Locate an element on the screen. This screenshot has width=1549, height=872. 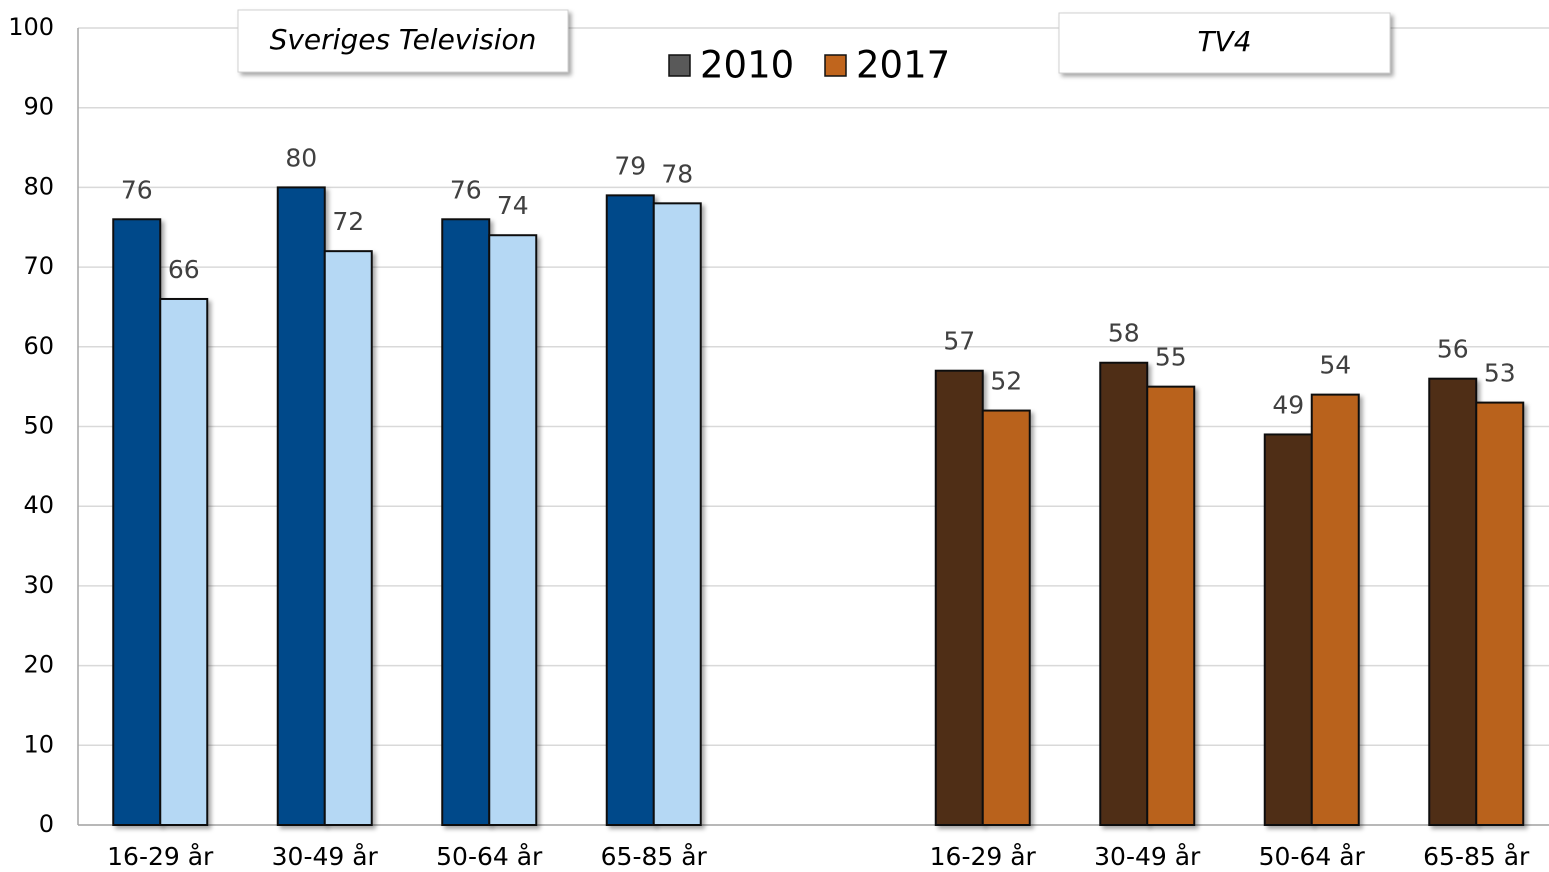
y-tick-label: 100 is located at coordinates (31, 27).